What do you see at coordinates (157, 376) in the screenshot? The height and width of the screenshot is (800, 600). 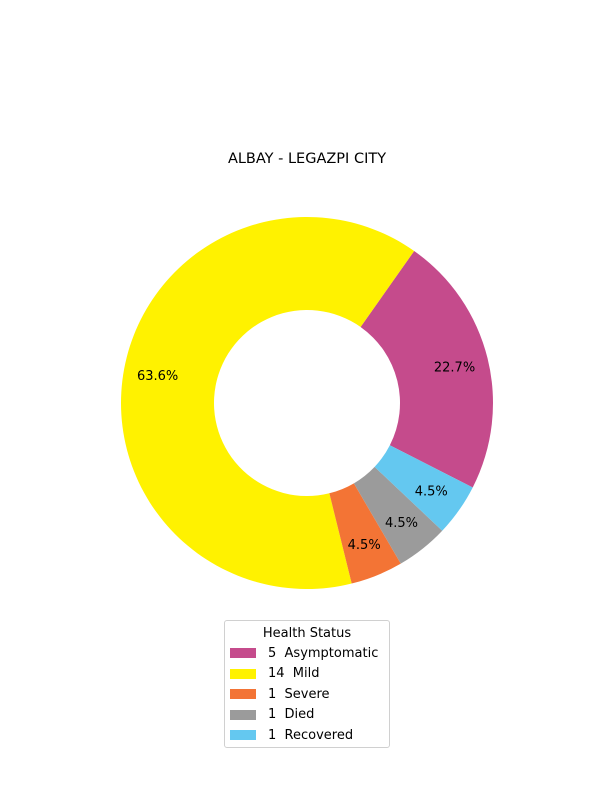 I see `slice-label-mild: 63.6%` at bounding box center [157, 376].